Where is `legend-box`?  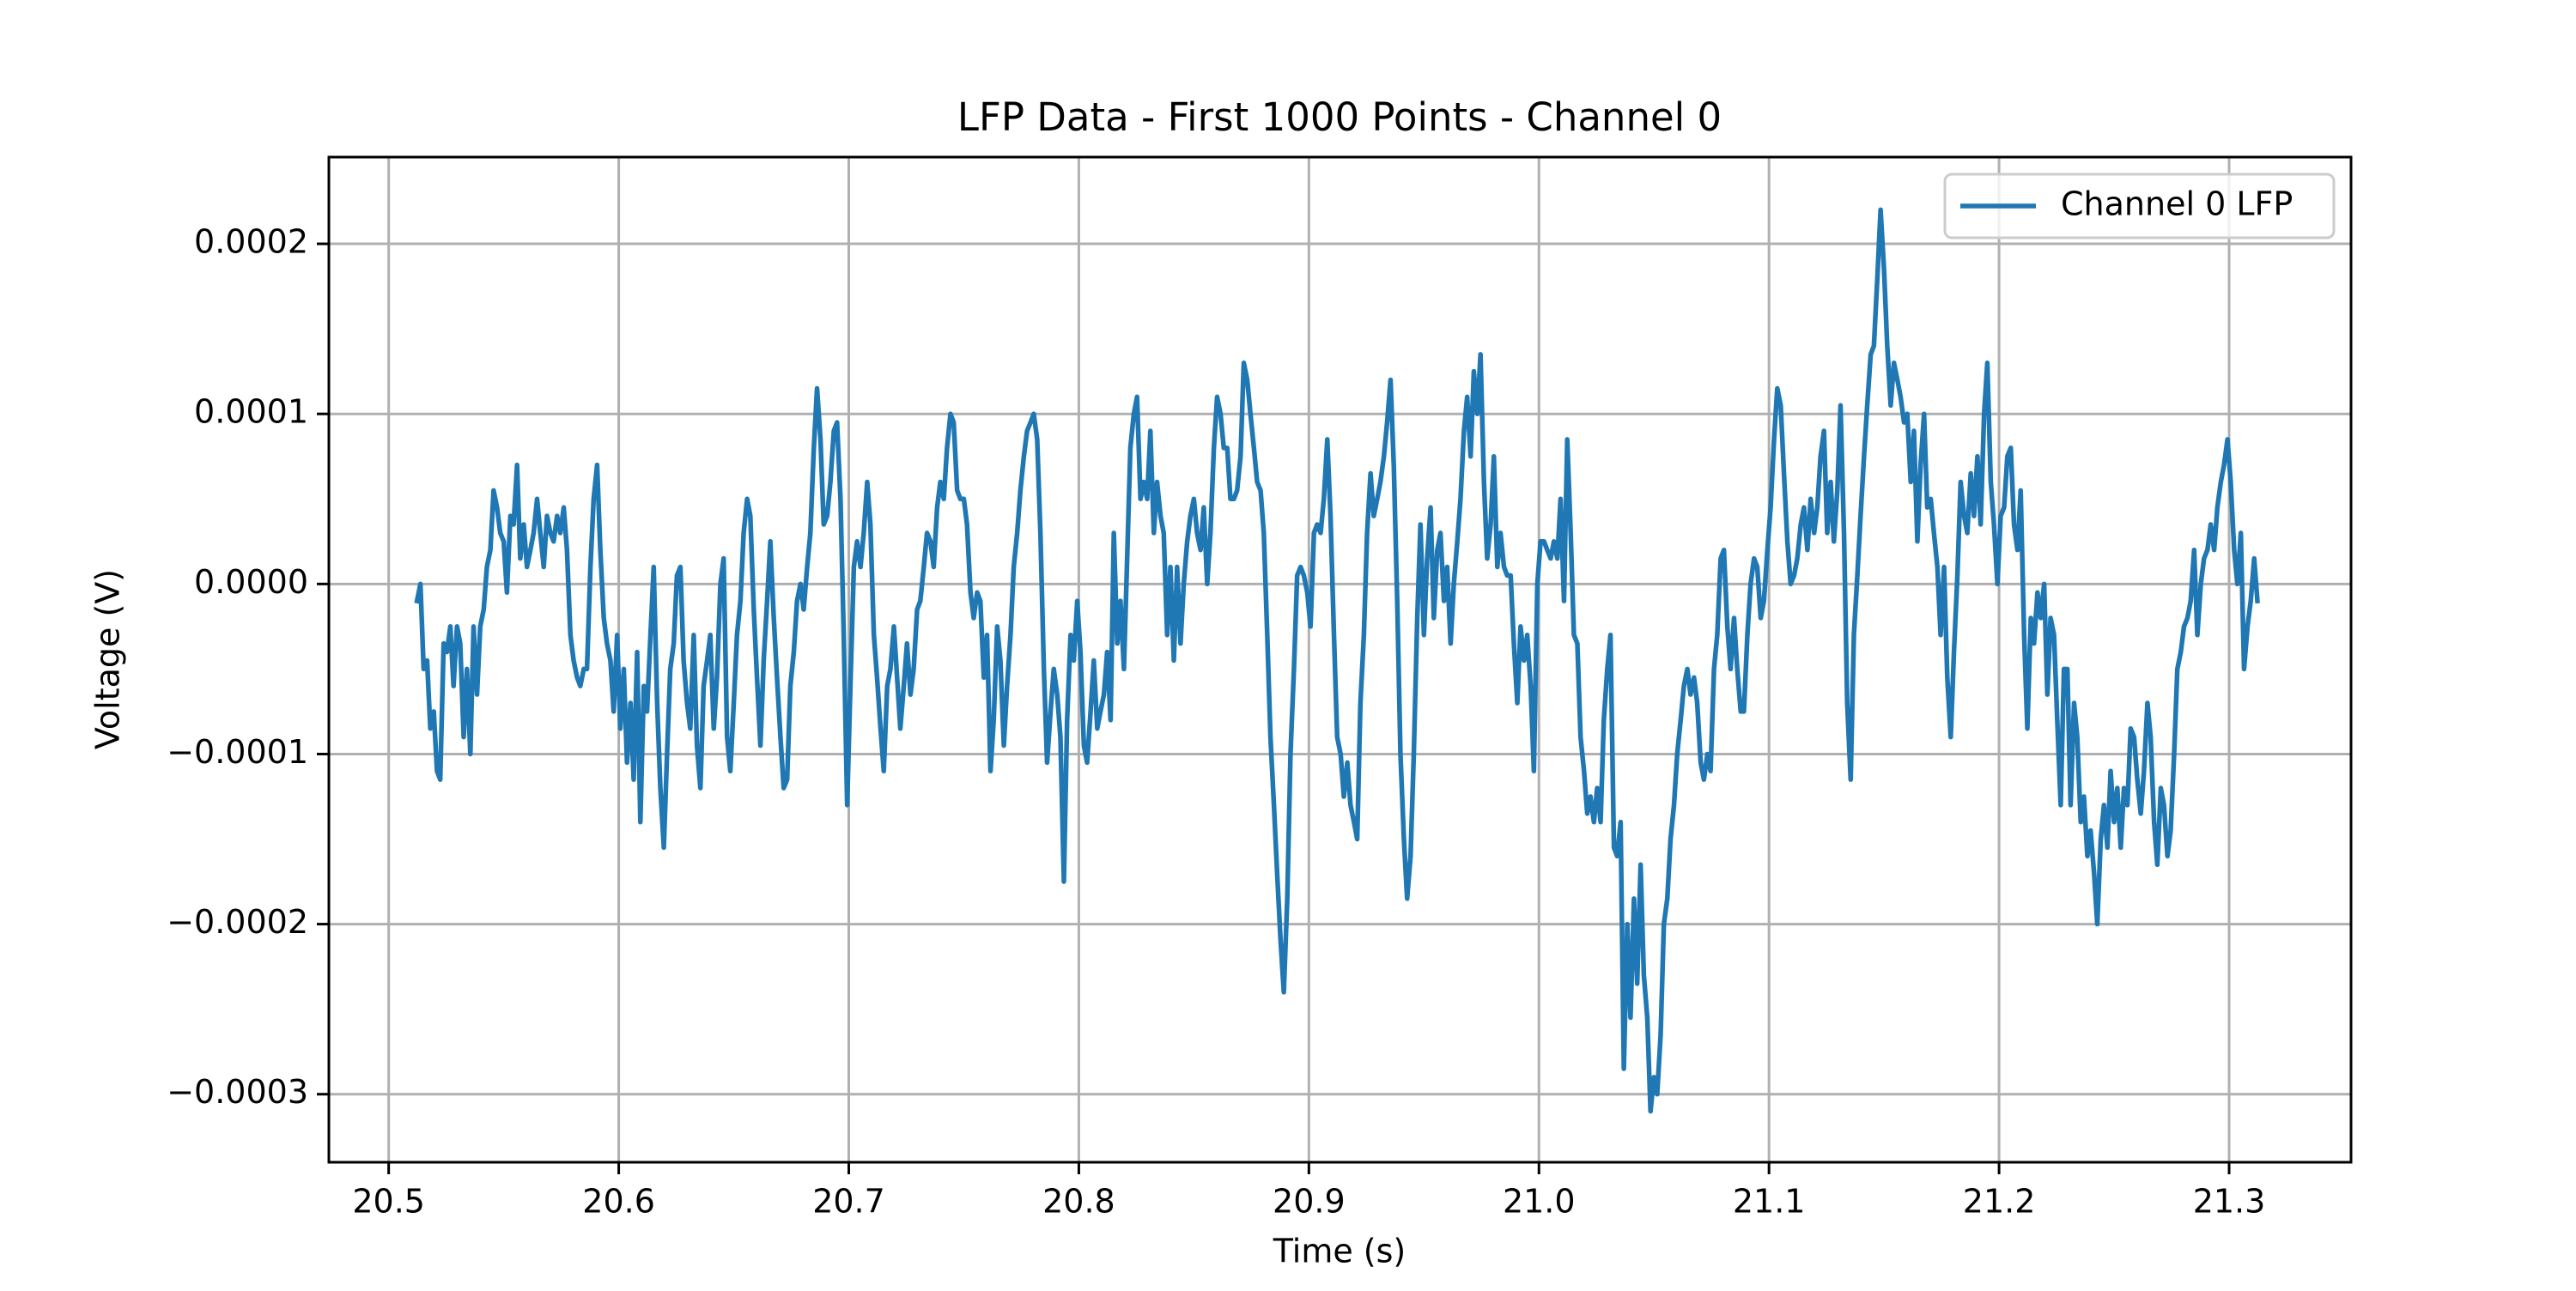 legend-box is located at coordinates (2140, 206).